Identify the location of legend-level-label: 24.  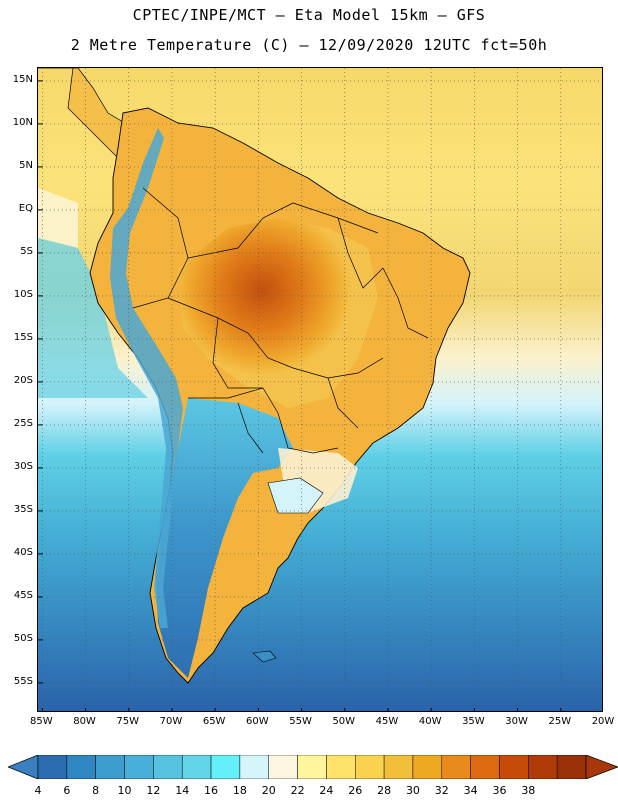
(326, 790).